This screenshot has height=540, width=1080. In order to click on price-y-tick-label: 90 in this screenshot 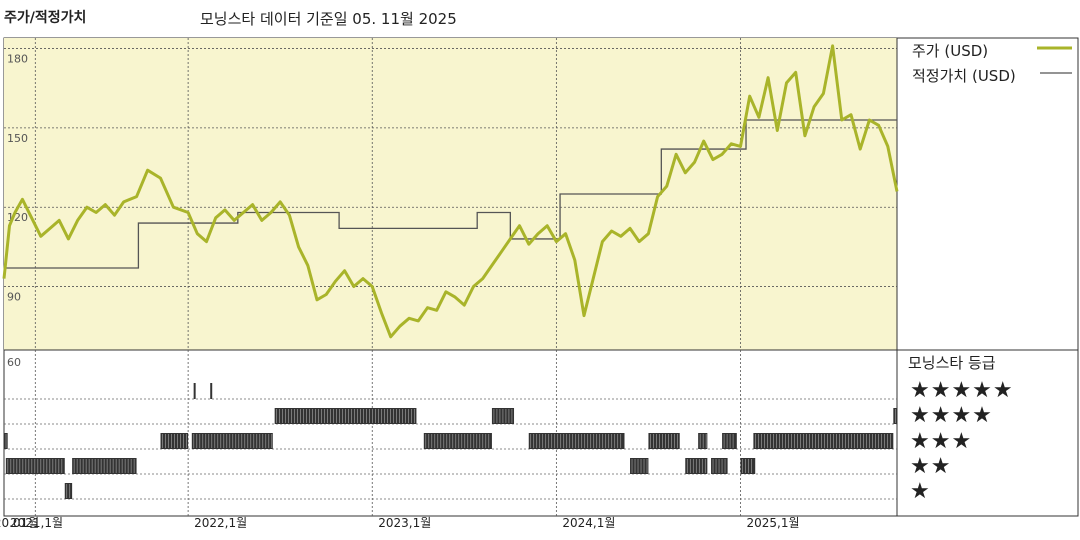, I will do `click(14, 297)`.